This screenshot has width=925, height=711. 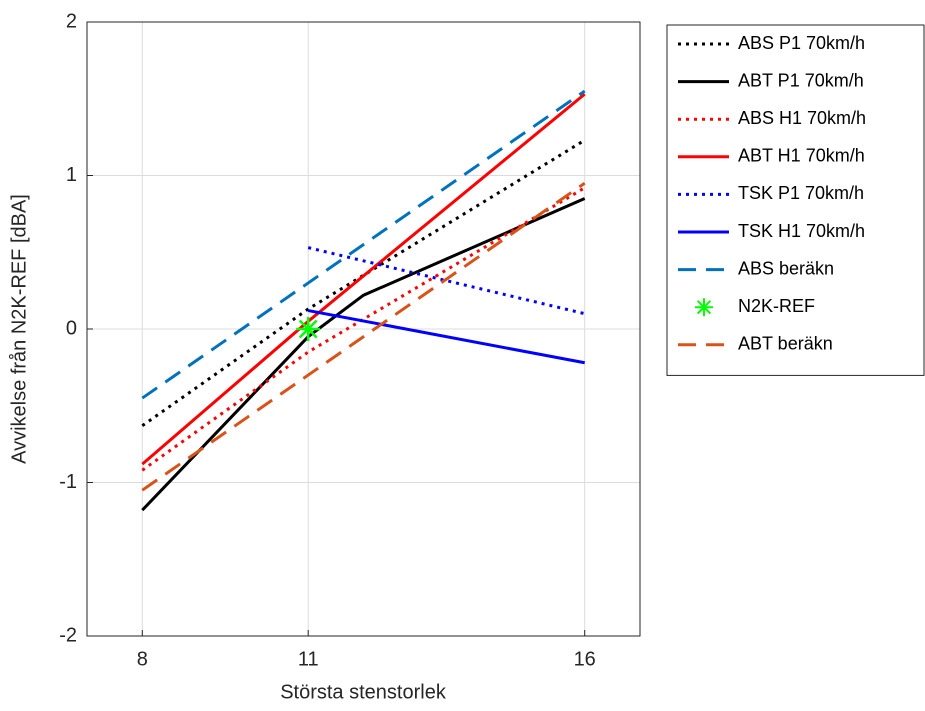 I want to click on legend-label: ABT P1 70km/h, so click(x=801, y=80).